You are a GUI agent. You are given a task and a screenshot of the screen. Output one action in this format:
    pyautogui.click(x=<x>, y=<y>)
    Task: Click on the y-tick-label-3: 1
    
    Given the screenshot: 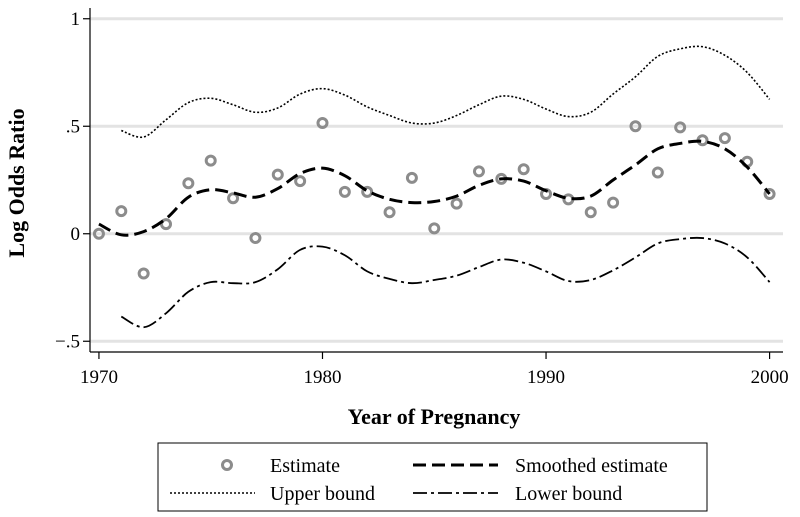 What is the action you would take?
    pyautogui.click(x=76, y=19)
    